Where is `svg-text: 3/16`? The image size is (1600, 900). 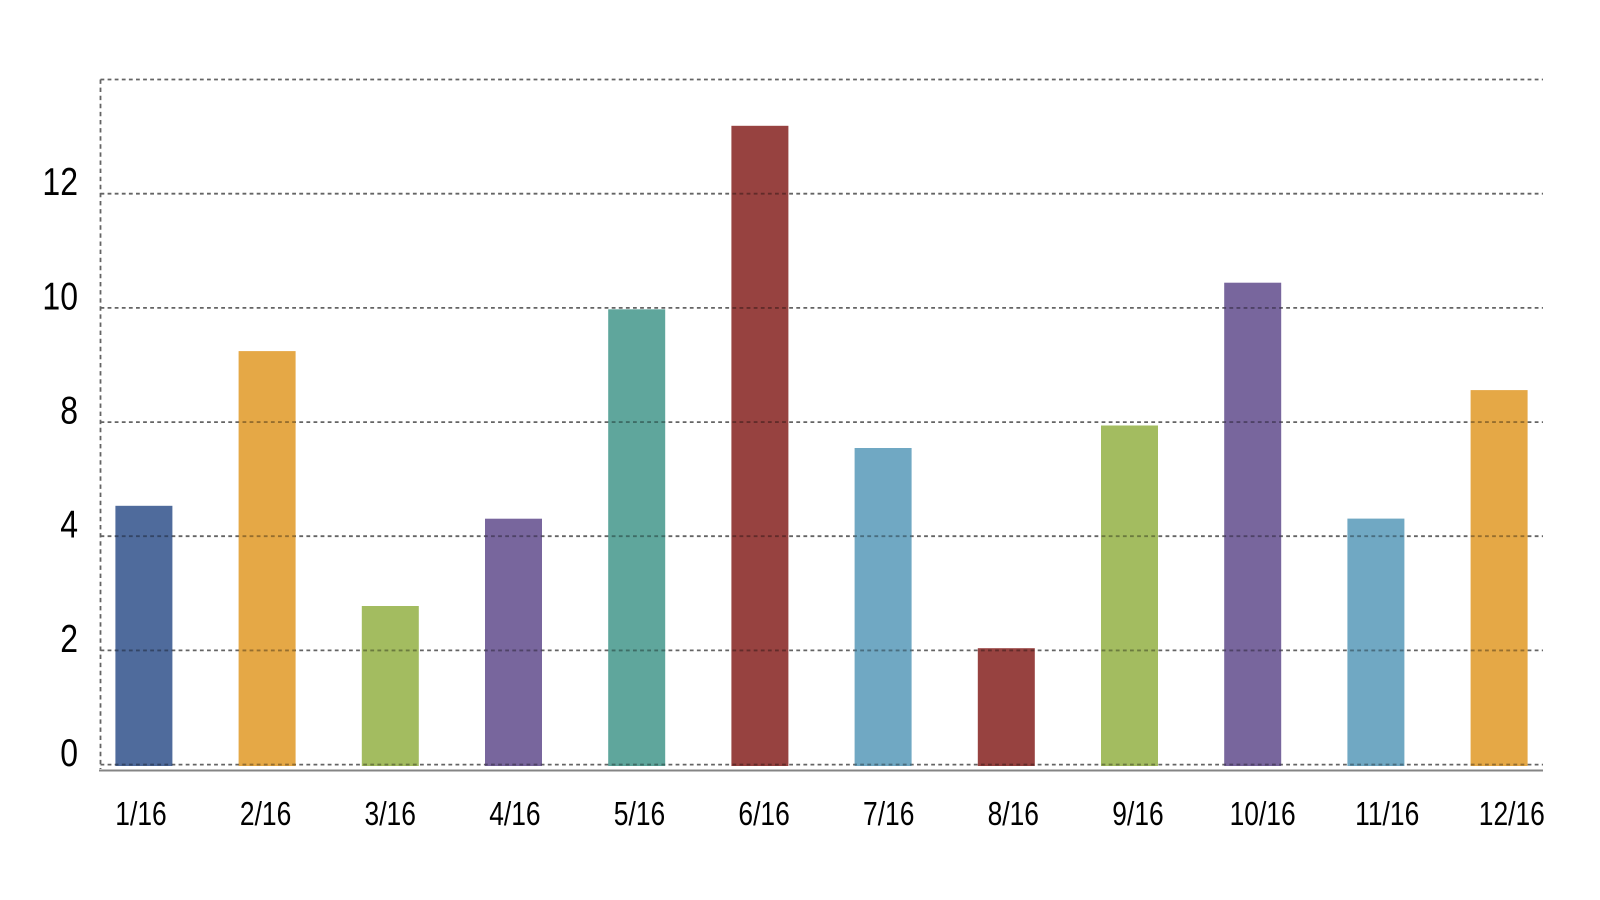 svg-text: 3/16 is located at coordinates (390, 814).